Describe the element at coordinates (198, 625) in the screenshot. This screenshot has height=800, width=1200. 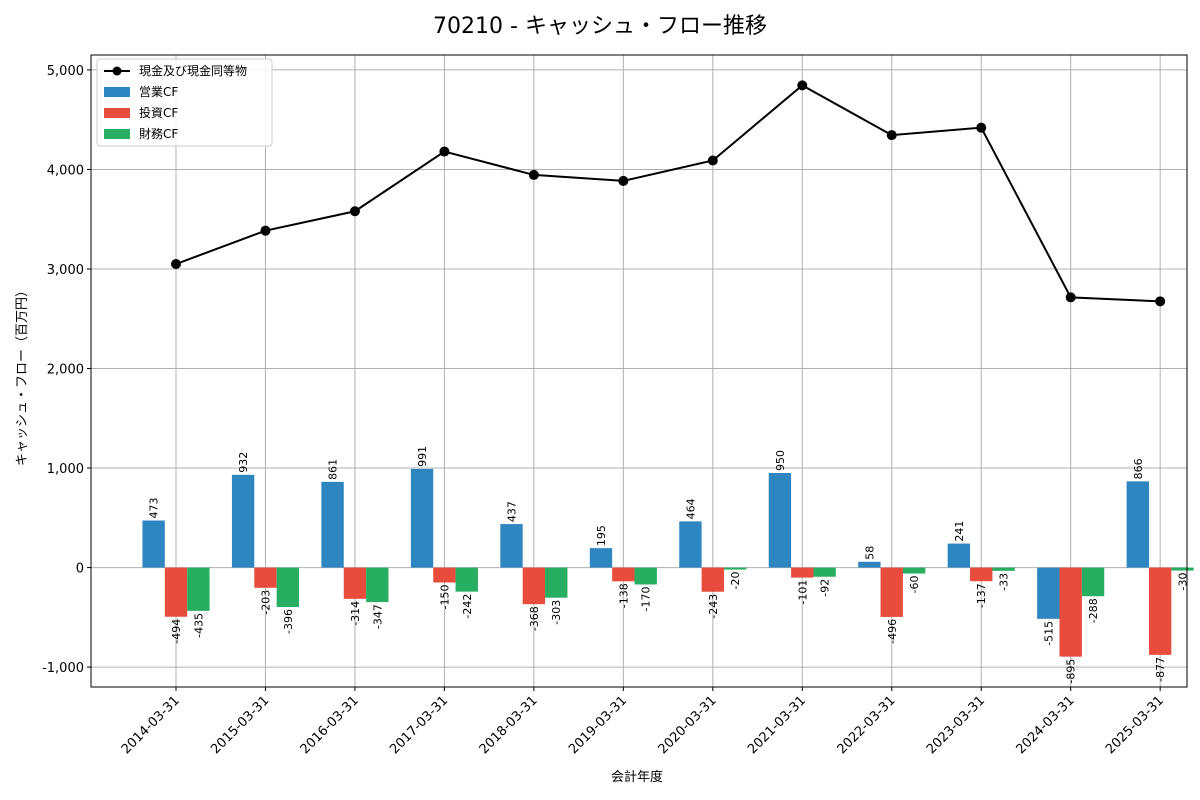
I see `bar-value-label: -435` at that location.